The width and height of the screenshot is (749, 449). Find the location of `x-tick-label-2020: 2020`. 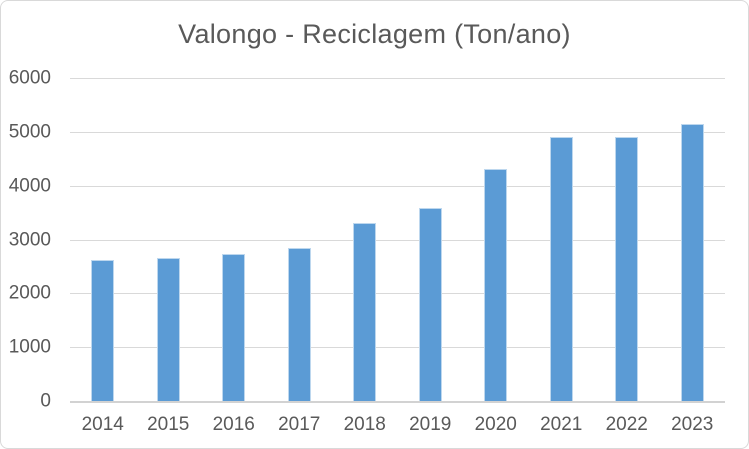

x-tick-label-2020: 2020 is located at coordinates (495, 424).